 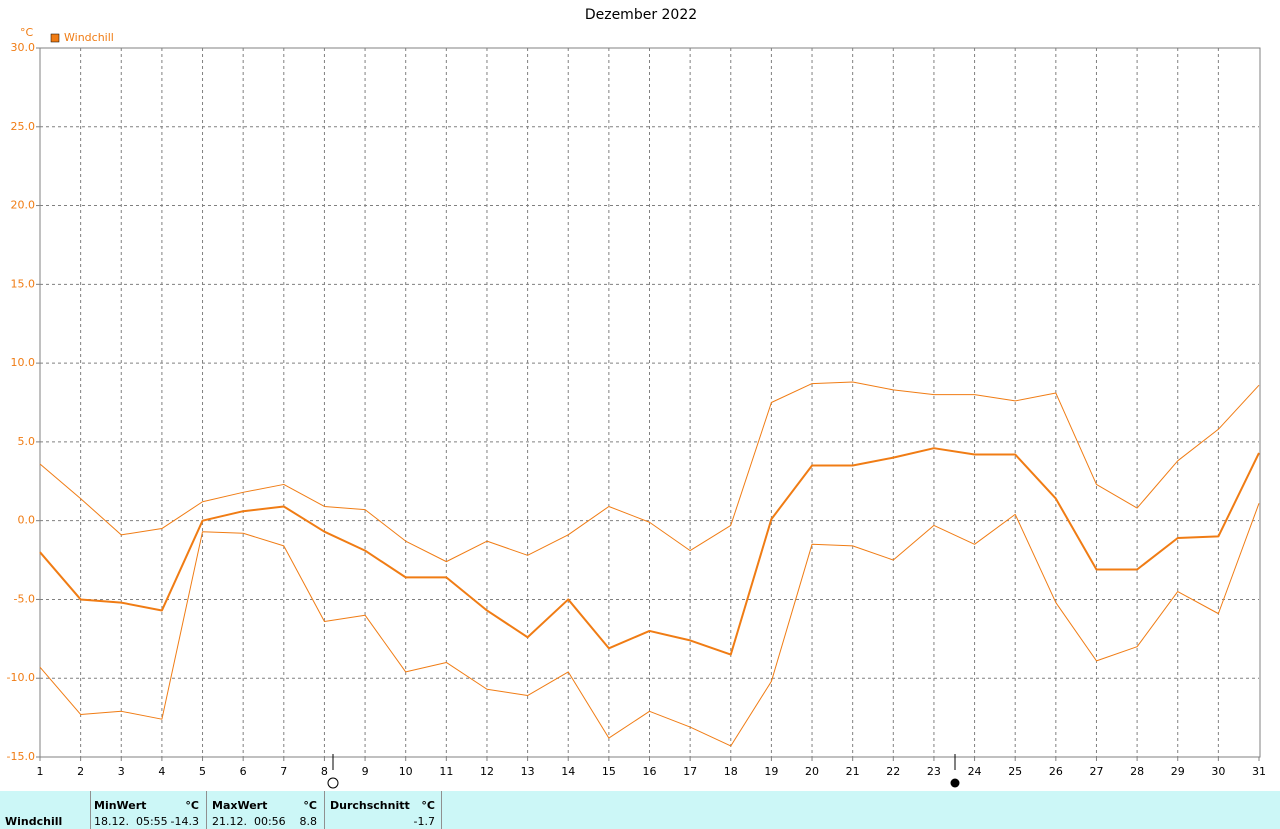 I want to click on row-label: Windchill, so click(x=34, y=821).